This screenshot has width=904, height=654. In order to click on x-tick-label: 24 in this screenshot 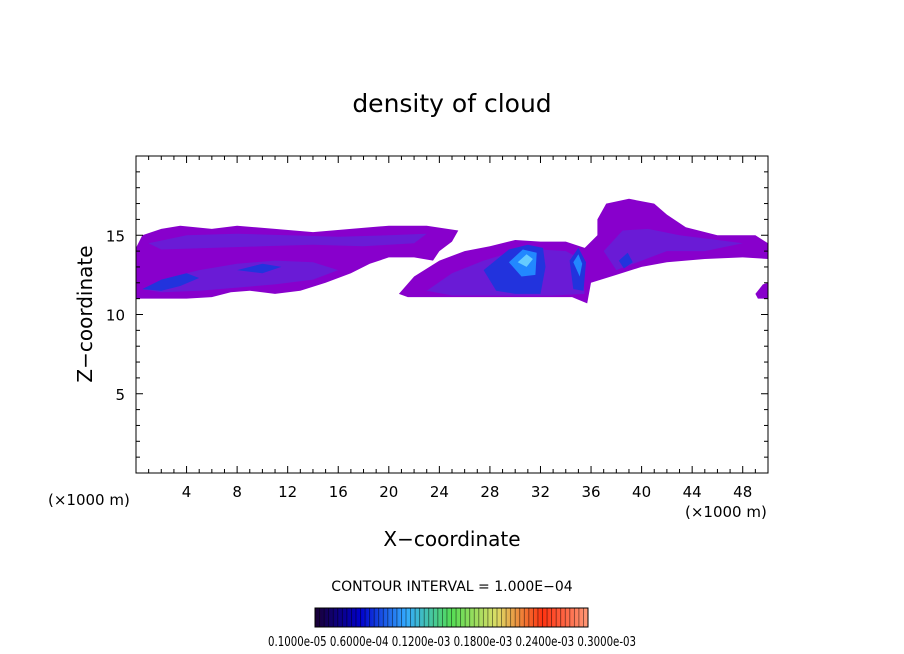, I will do `click(439, 492)`.